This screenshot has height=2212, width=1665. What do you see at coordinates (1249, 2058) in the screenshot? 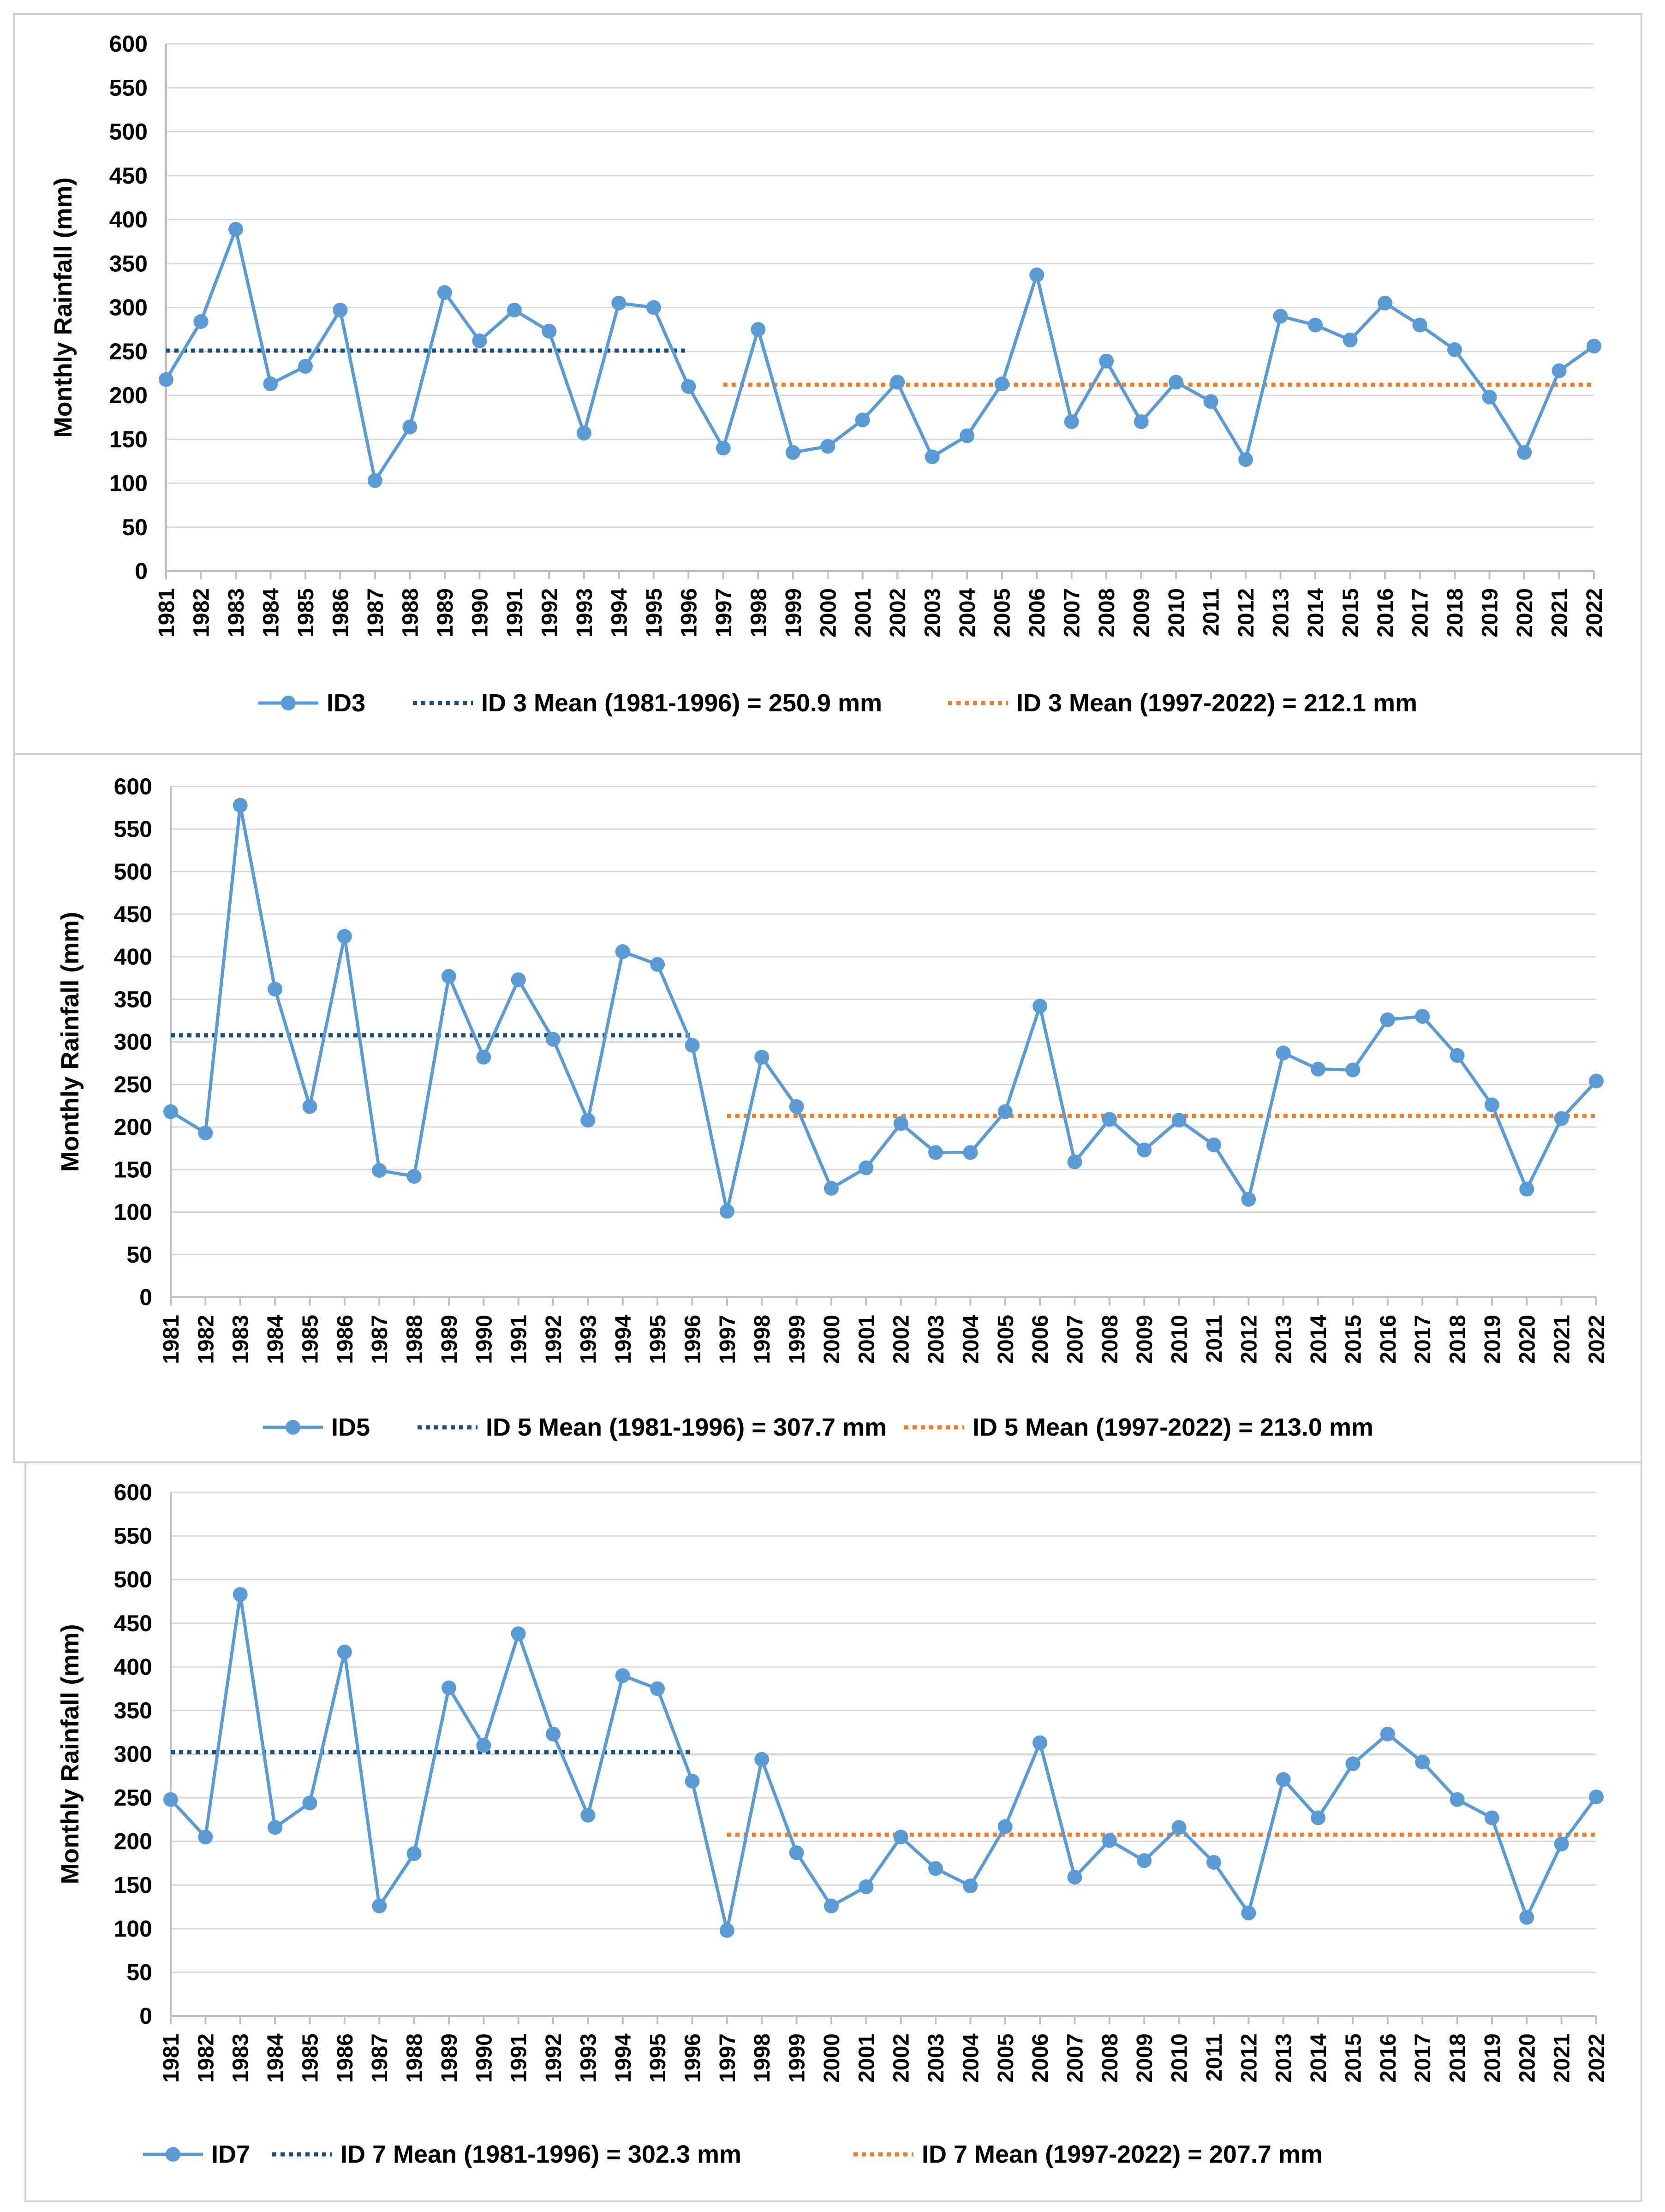
I see `x-tick-label: 2012` at bounding box center [1249, 2058].